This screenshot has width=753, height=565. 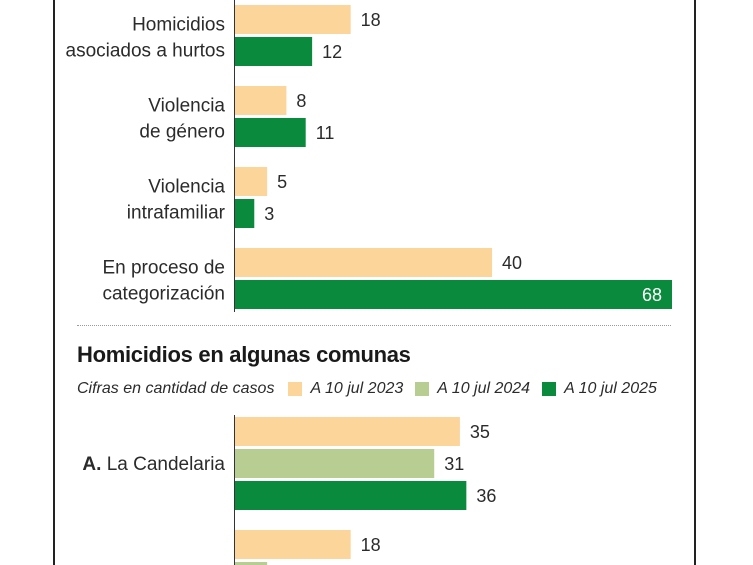 I want to click on category-label: A. La Candelaria, so click(x=153, y=464).